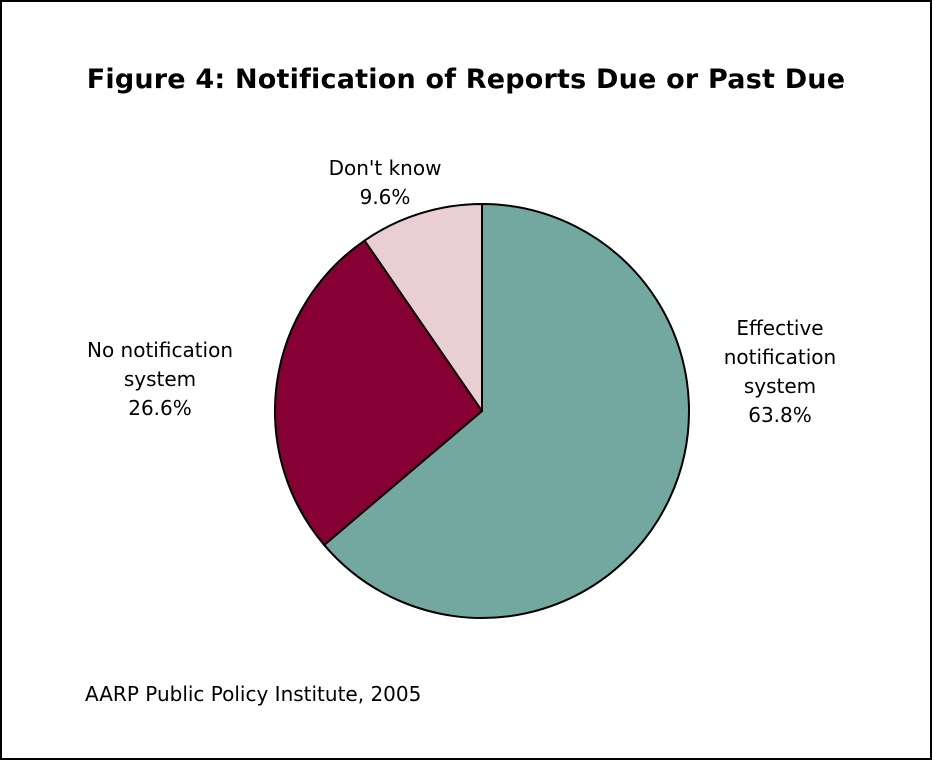  I want to click on slice-value-label: 9.6%, so click(385, 197).